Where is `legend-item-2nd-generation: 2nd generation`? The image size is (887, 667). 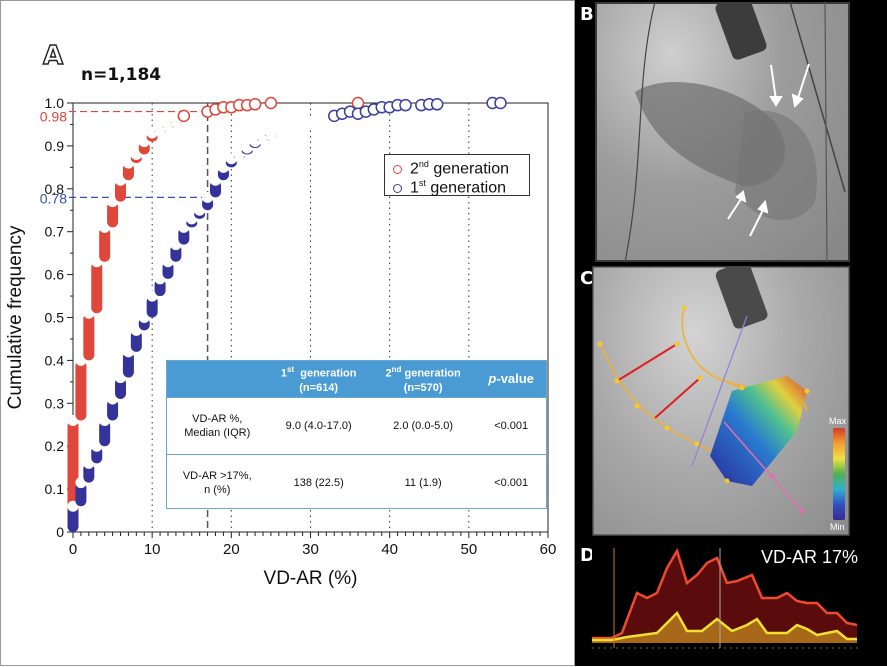 legend-item-2nd-generation: 2nd generation is located at coordinates (457, 166).